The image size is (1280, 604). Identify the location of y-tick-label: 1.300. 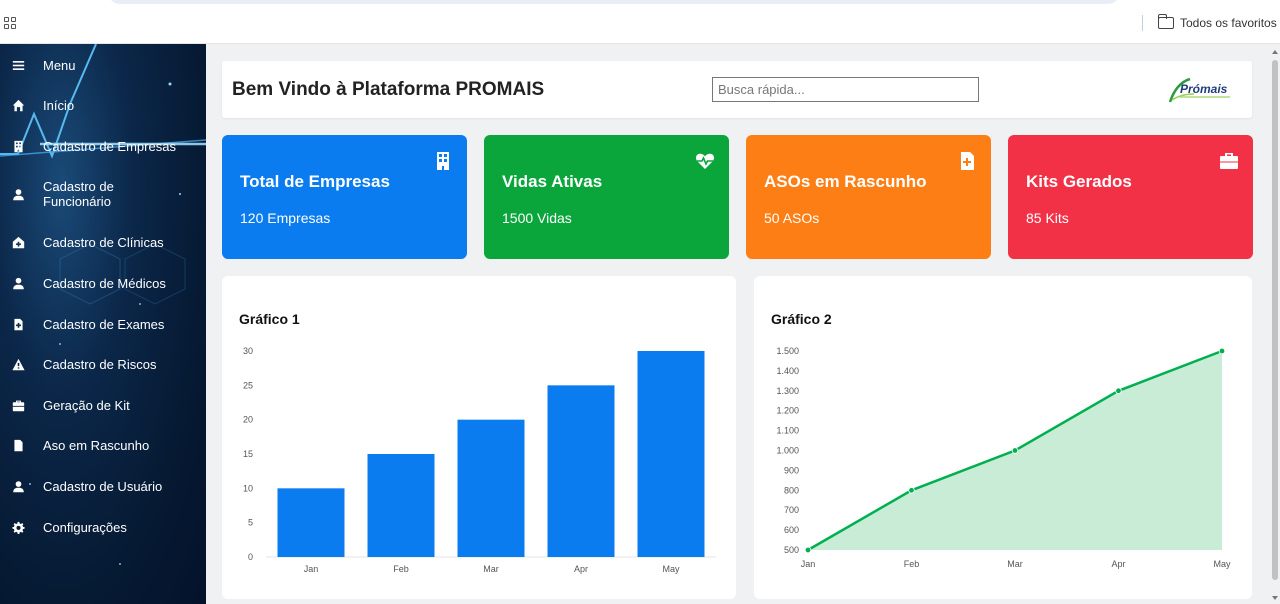
(787, 391).